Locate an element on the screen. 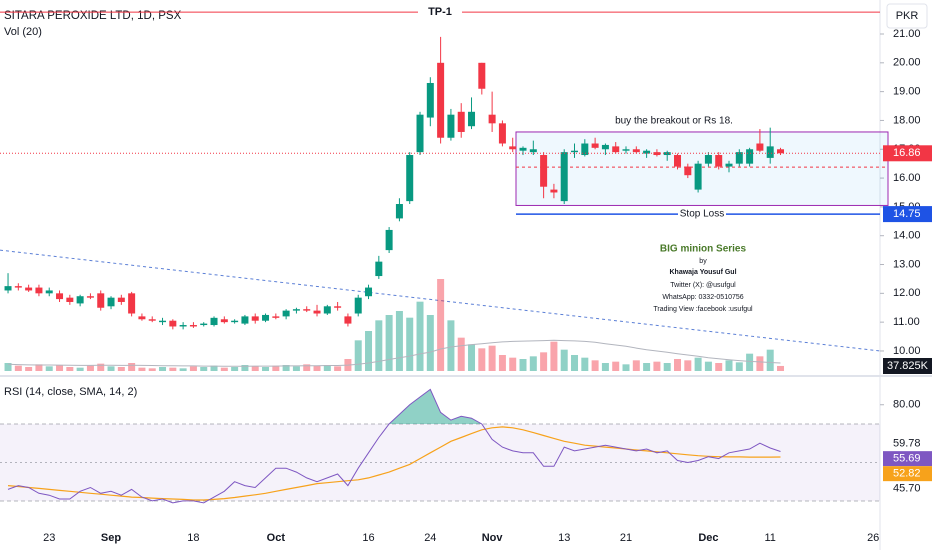 The image size is (932, 550). box-text: buy the breakout or Rs 18. is located at coordinates (674, 121).